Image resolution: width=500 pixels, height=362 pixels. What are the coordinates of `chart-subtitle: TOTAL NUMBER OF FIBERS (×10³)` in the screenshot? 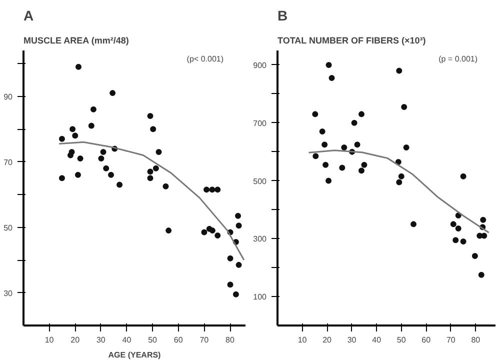 It's located at (352, 41).